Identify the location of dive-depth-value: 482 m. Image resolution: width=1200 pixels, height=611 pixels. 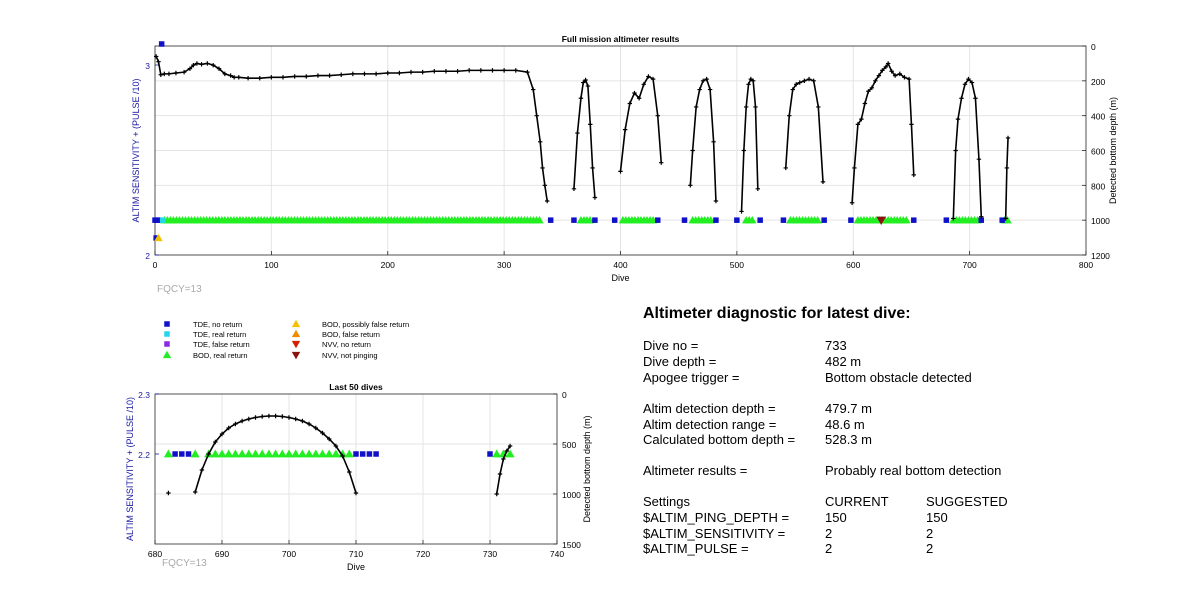
(843, 361).